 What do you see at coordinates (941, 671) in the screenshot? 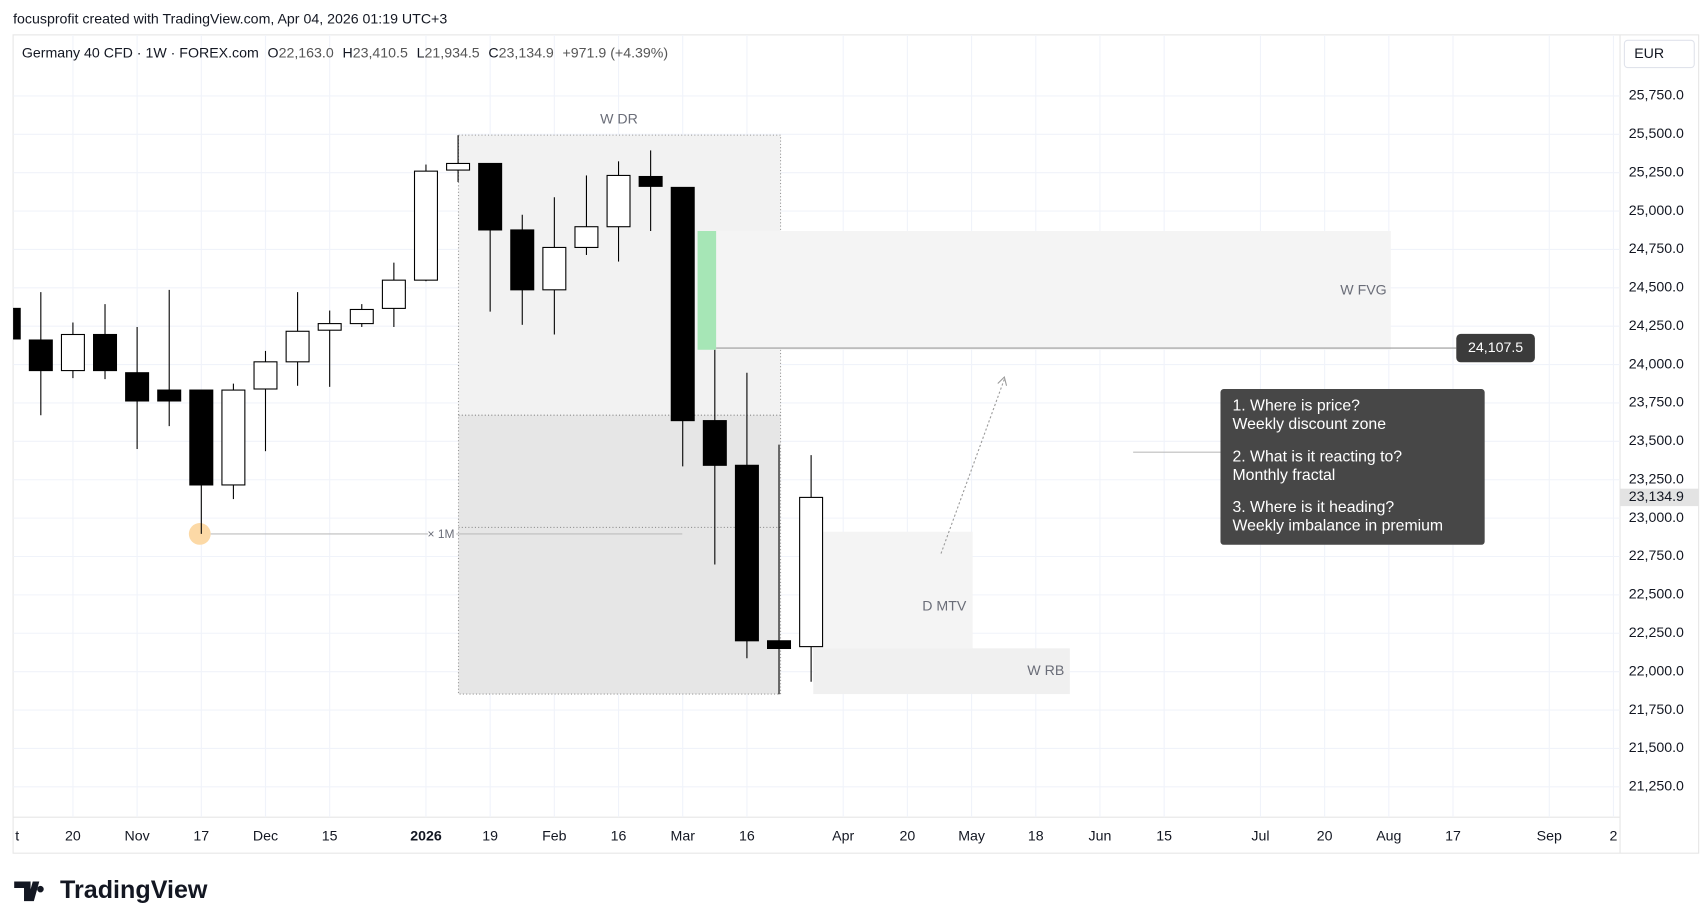
I see `w-rb-zone` at bounding box center [941, 671].